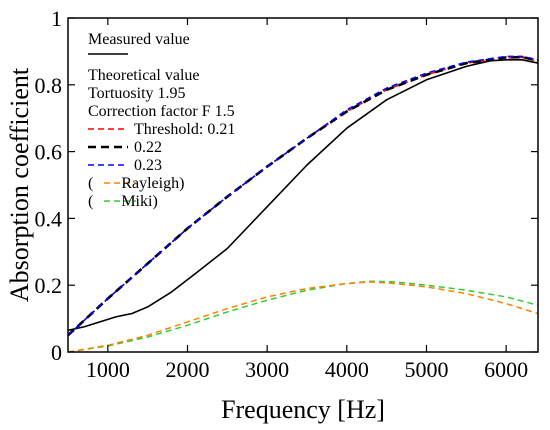 Image resolution: width=550 pixels, height=430 pixels. Describe the element at coordinates (56, 18) in the screenshot. I see `y-tick-label: 1` at that location.